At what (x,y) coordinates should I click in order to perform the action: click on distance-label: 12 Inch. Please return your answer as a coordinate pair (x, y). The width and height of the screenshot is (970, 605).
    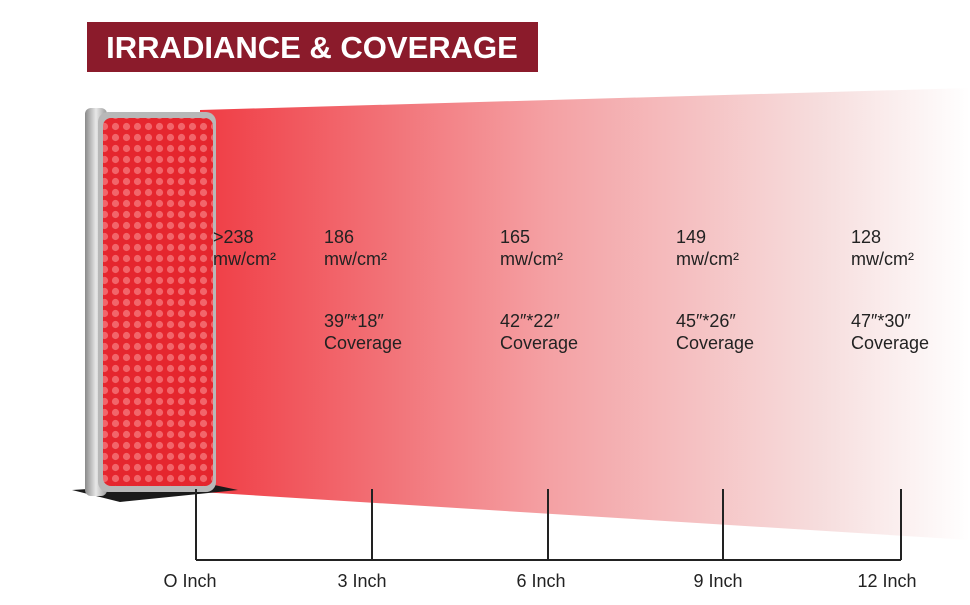
    Looking at the image, I should click on (886, 581).